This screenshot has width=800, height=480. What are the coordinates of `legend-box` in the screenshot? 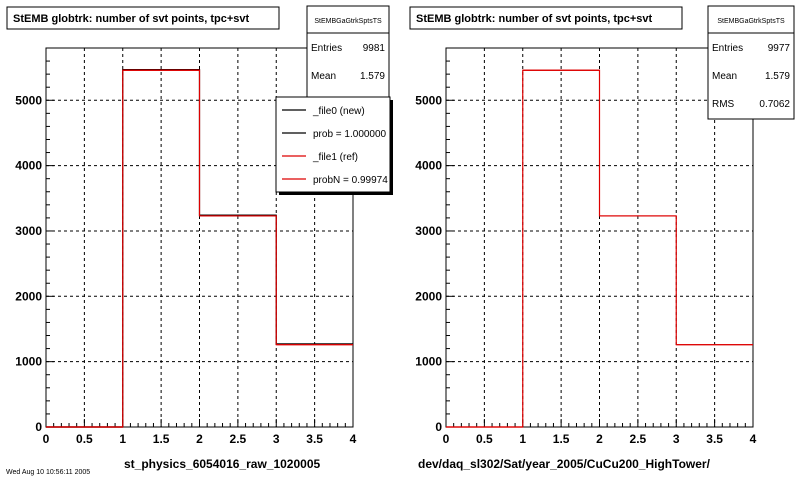 It's located at (333, 144).